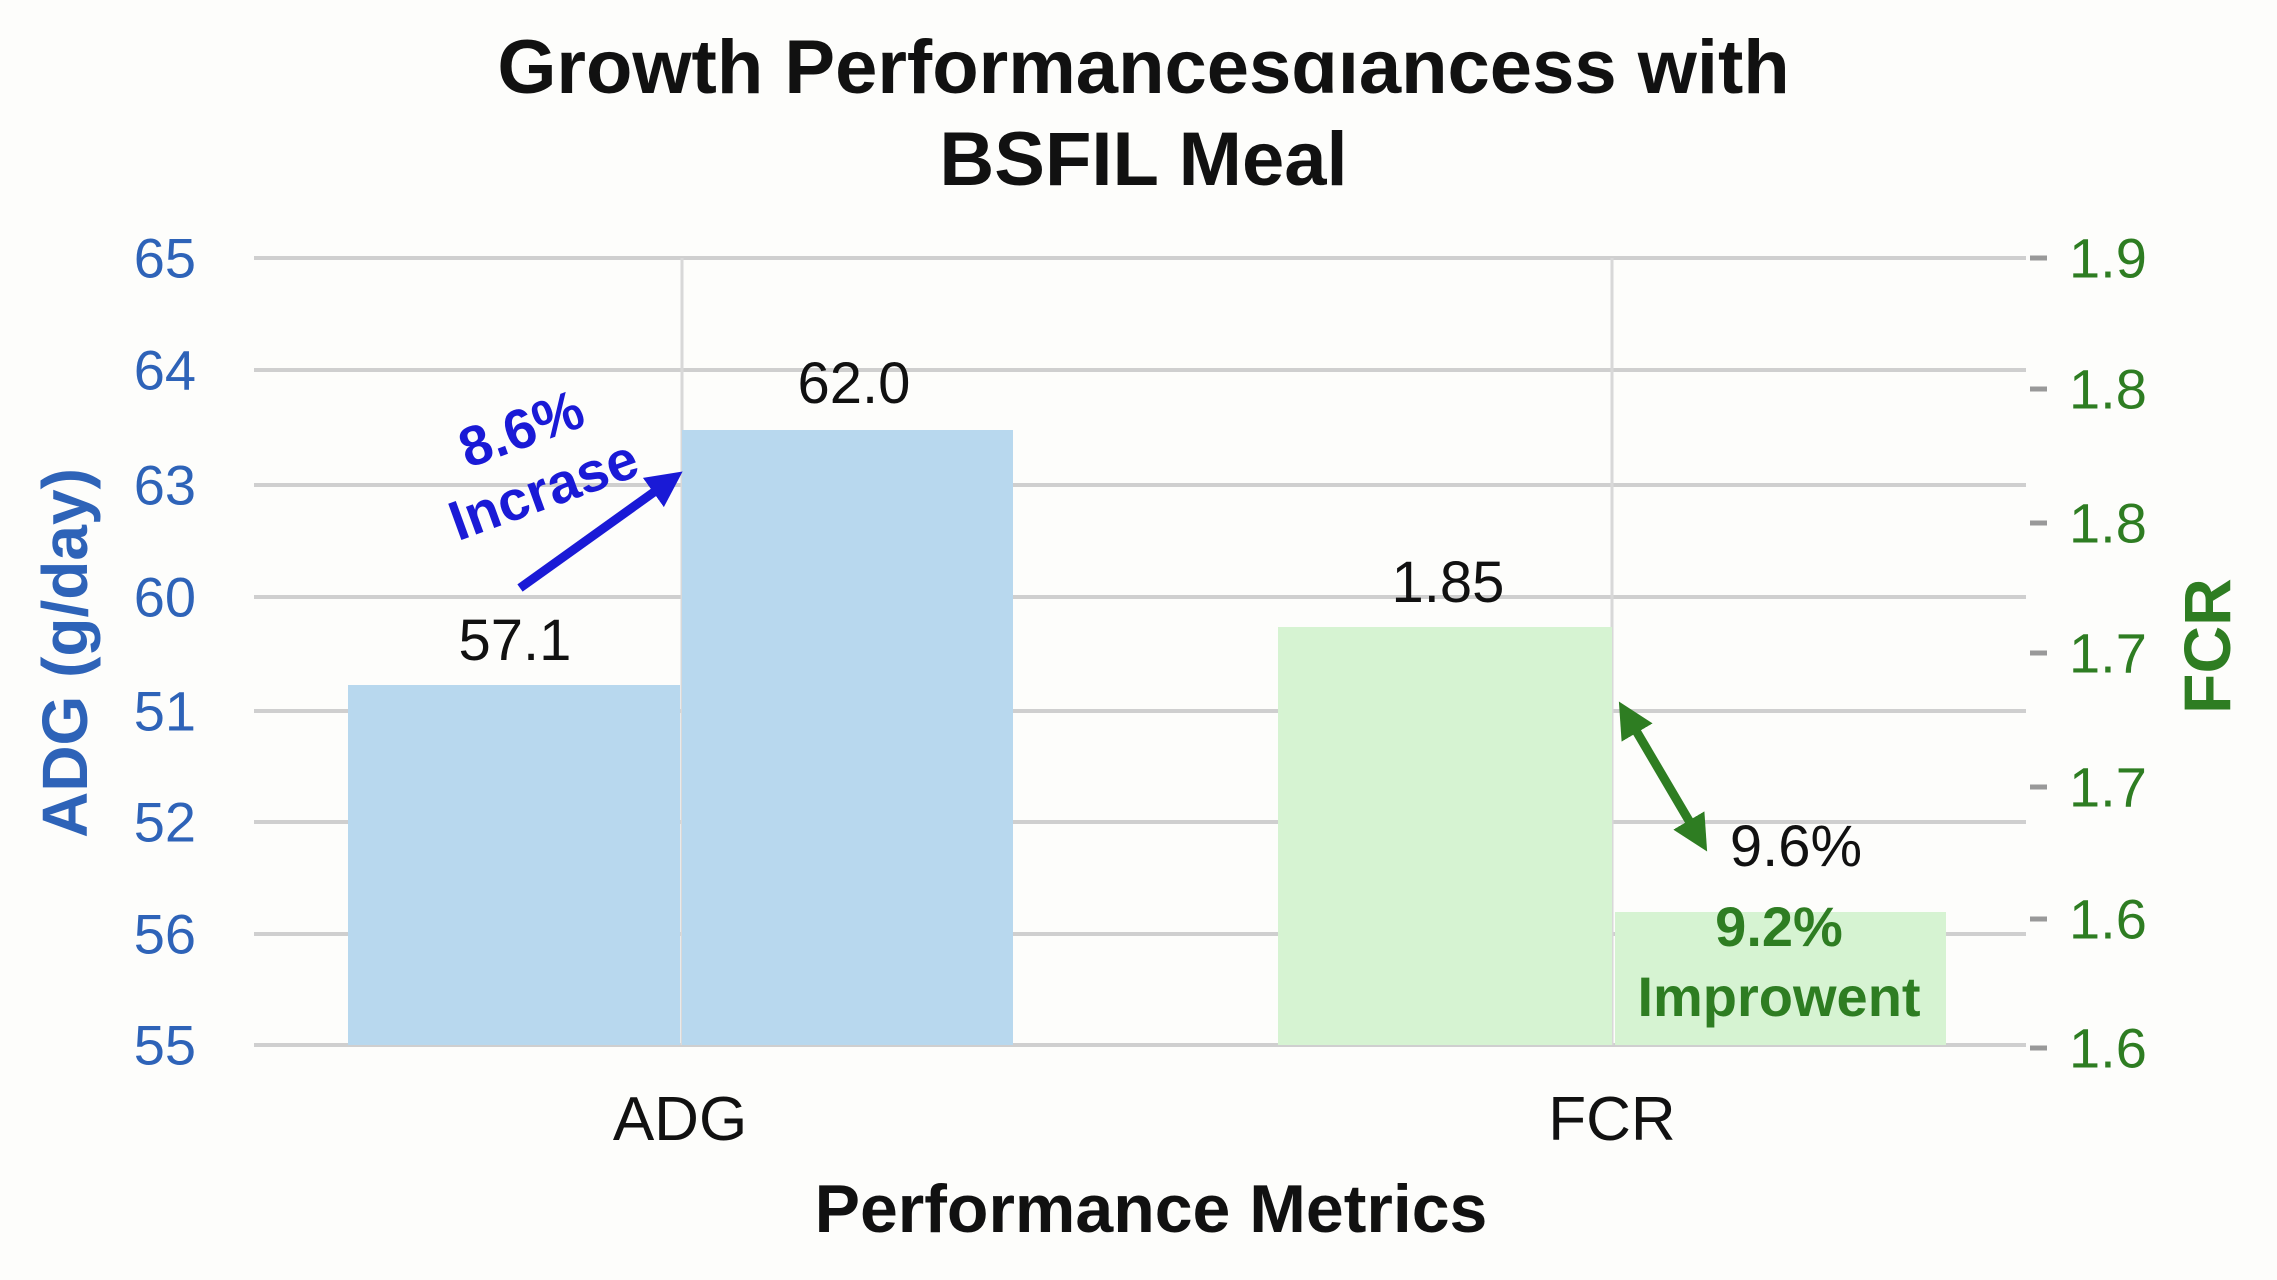 The height and width of the screenshot is (1280, 2277). Describe the element at coordinates (165, 1045) in the screenshot. I see `y-left-tick-label: 55` at that location.